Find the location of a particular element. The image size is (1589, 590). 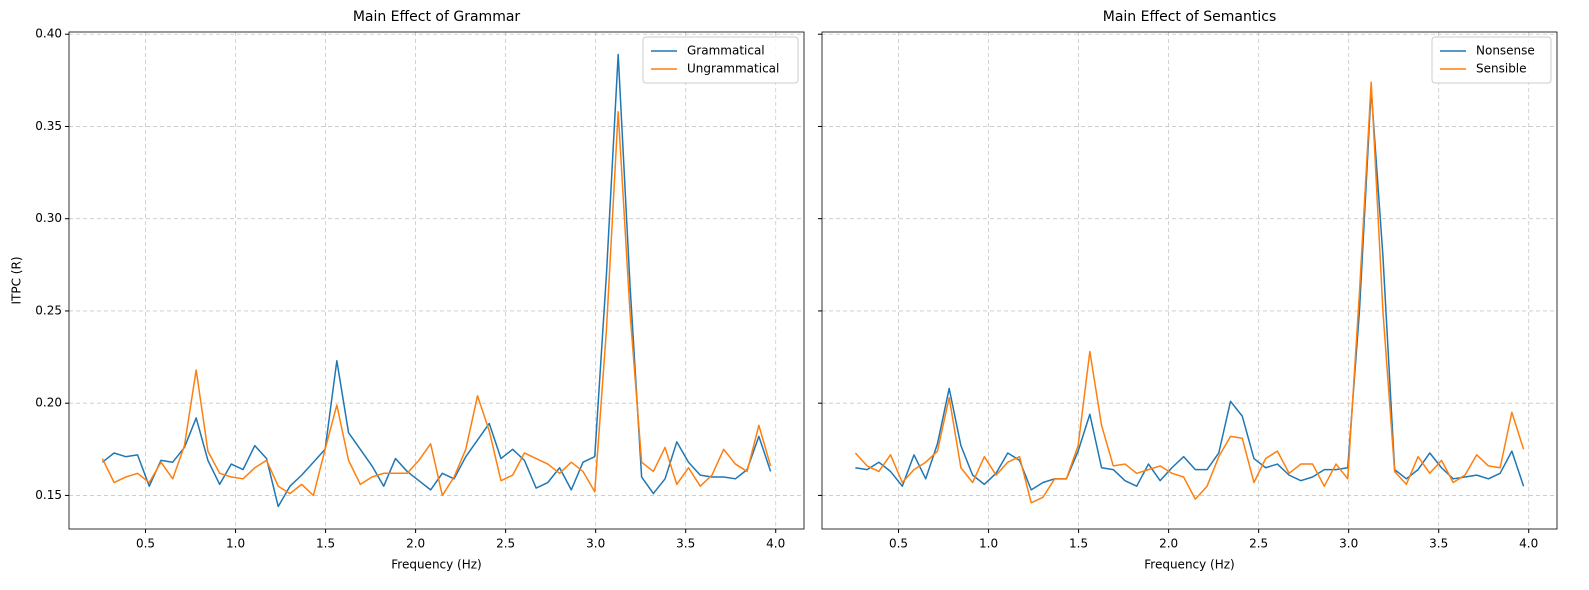

legend-label: Sensible is located at coordinates (1501, 69).